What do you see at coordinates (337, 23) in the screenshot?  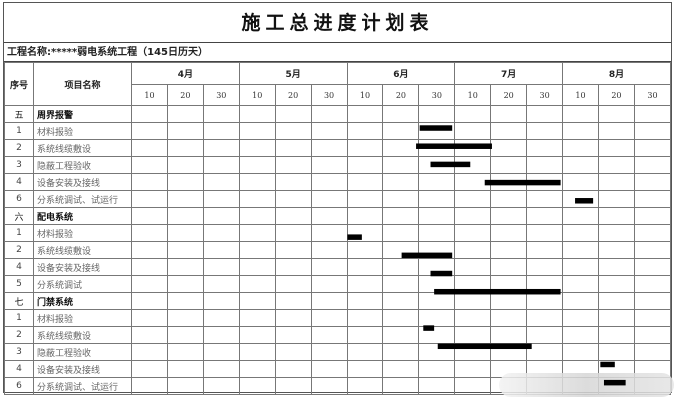 I see `page-title: 施工总进度计划表` at bounding box center [337, 23].